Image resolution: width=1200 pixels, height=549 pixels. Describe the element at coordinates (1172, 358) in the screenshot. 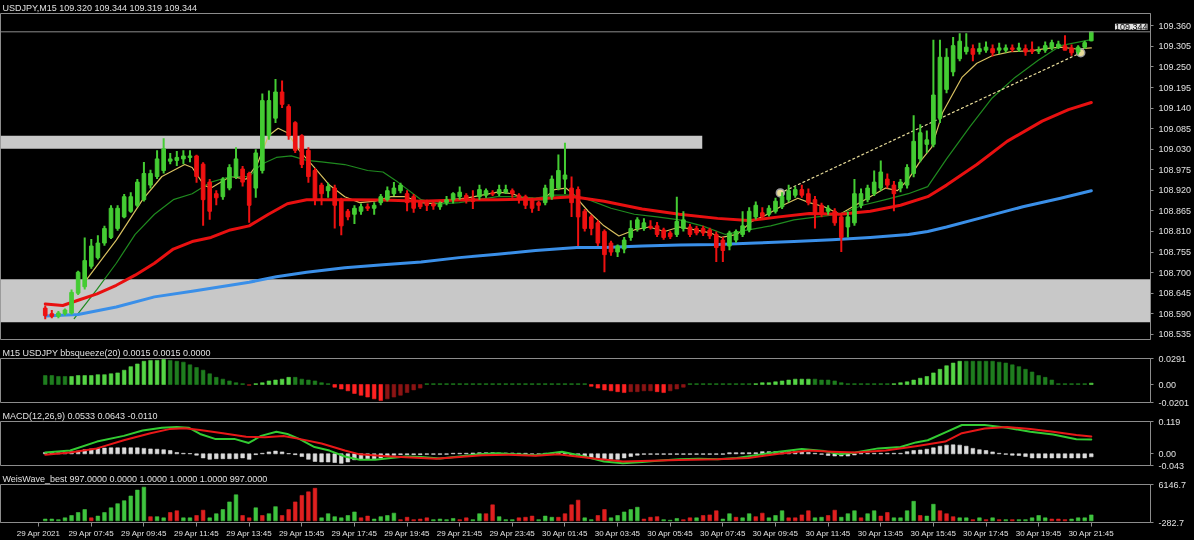

I see `y-tick-label: 0.0291` at that location.